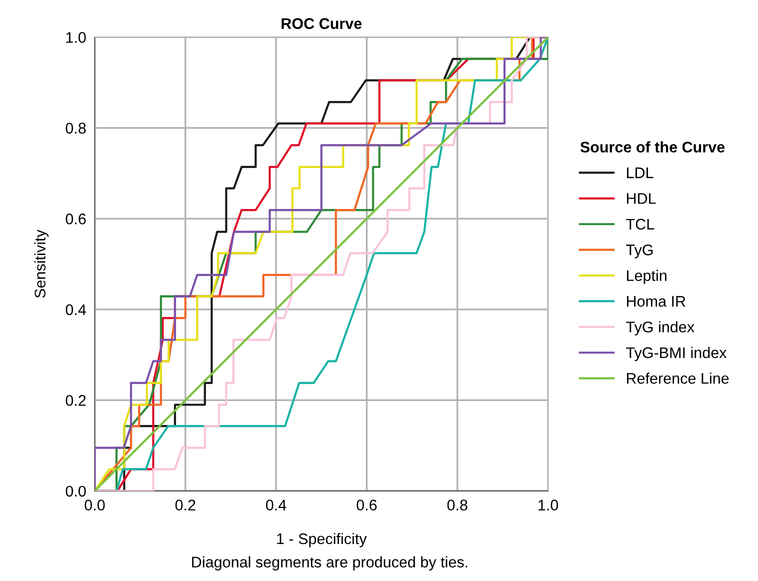 The width and height of the screenshot is (758, 581). Describe the element at coordinates (652, 147) in the screenshot. I see `legend-title: Source of the Curve` at that location.